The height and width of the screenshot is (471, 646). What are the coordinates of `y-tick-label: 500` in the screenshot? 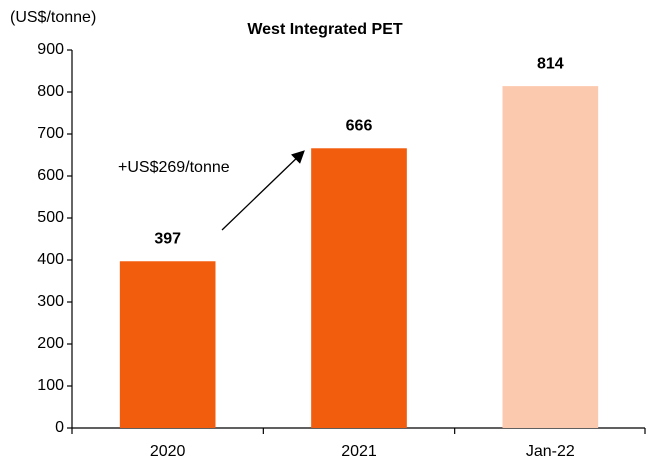 It's located at (50, 217).